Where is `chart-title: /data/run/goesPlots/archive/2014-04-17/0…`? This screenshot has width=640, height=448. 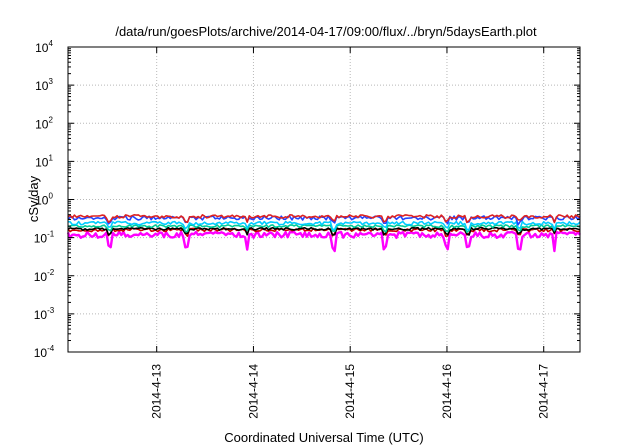 chart-title: /data/run/goesPlots/archive/2014-04-17/0… is located at coordinates (326, 31).